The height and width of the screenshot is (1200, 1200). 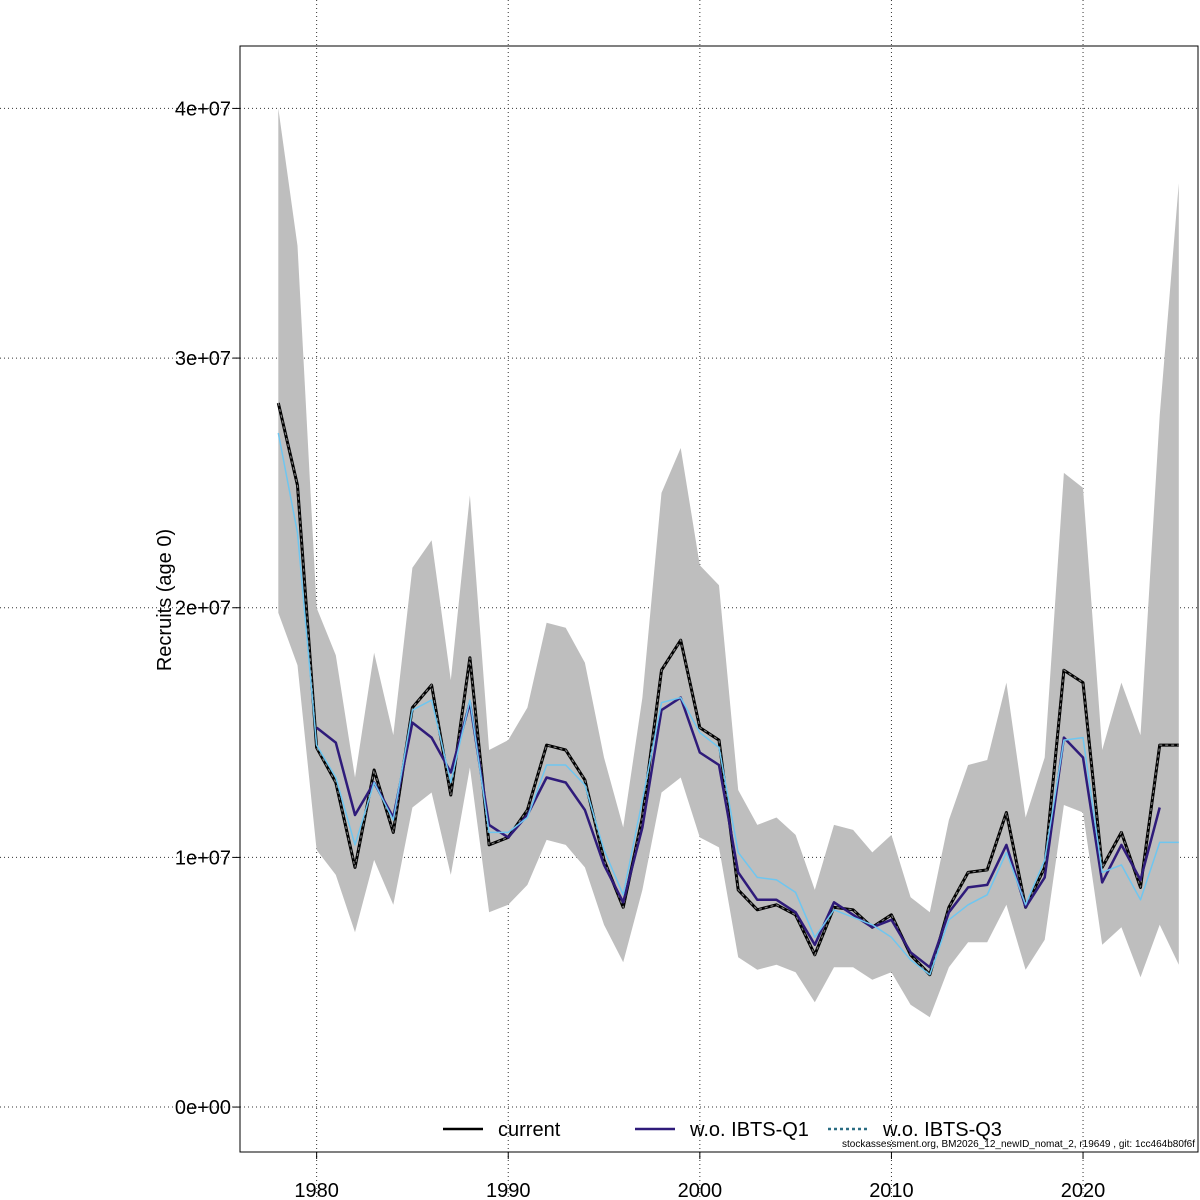 What do you see at coordinates (203, 359) in the screenshot?
I see `y-tick-label: 3e+07` at bounding box center [203, 359].